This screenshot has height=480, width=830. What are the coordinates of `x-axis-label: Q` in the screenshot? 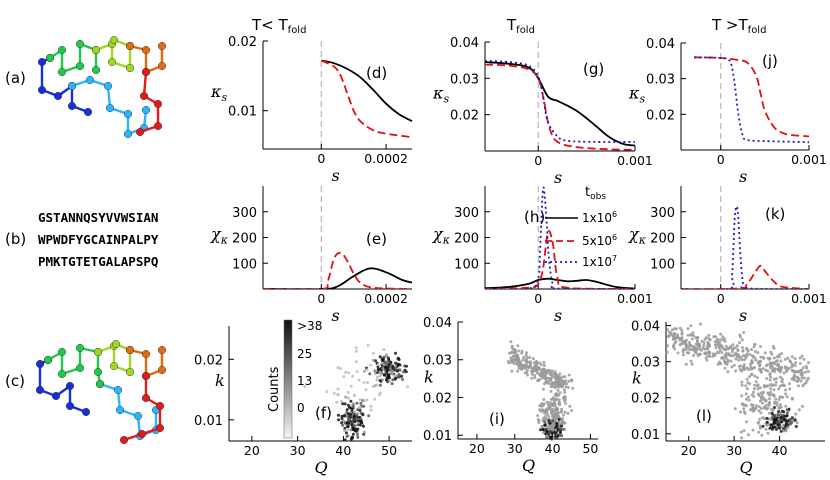 It's located at (746, 467).